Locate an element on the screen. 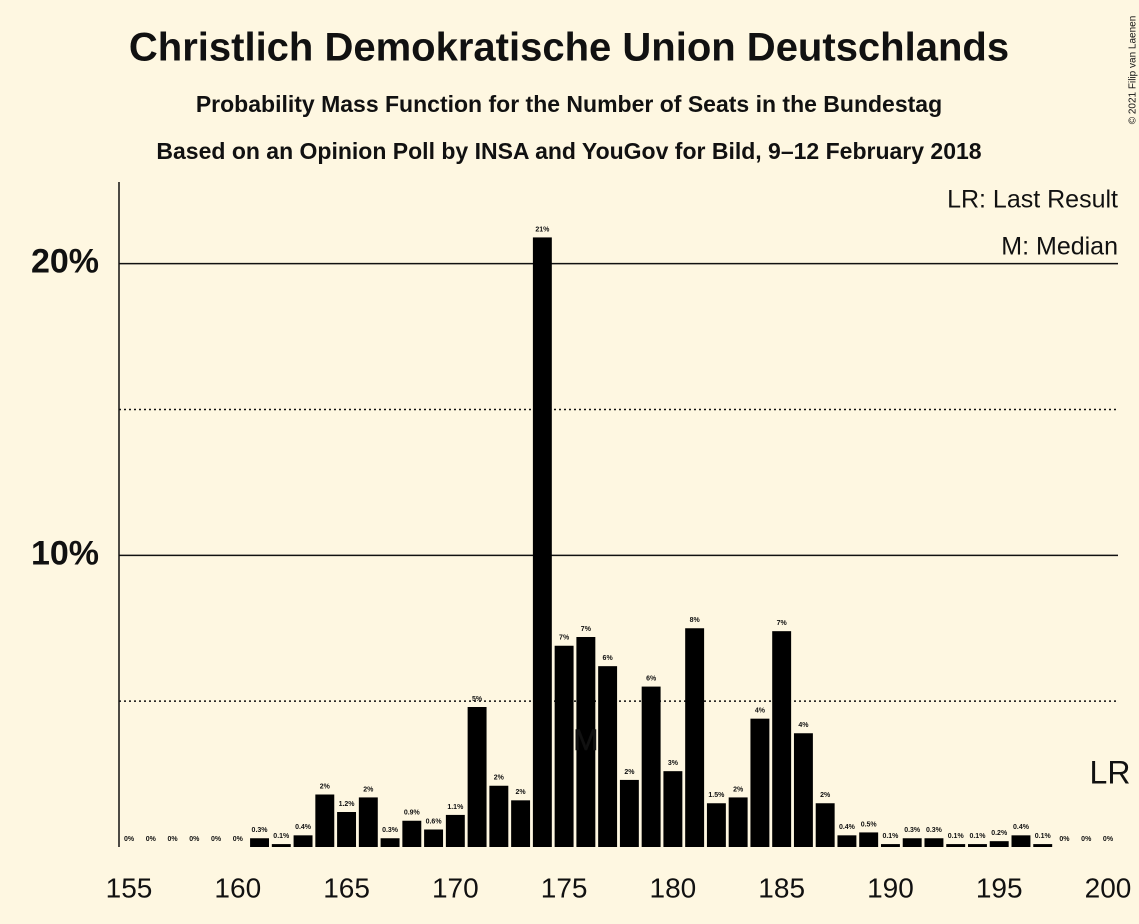  value-label: 3% is located at coordinates (673, 763).